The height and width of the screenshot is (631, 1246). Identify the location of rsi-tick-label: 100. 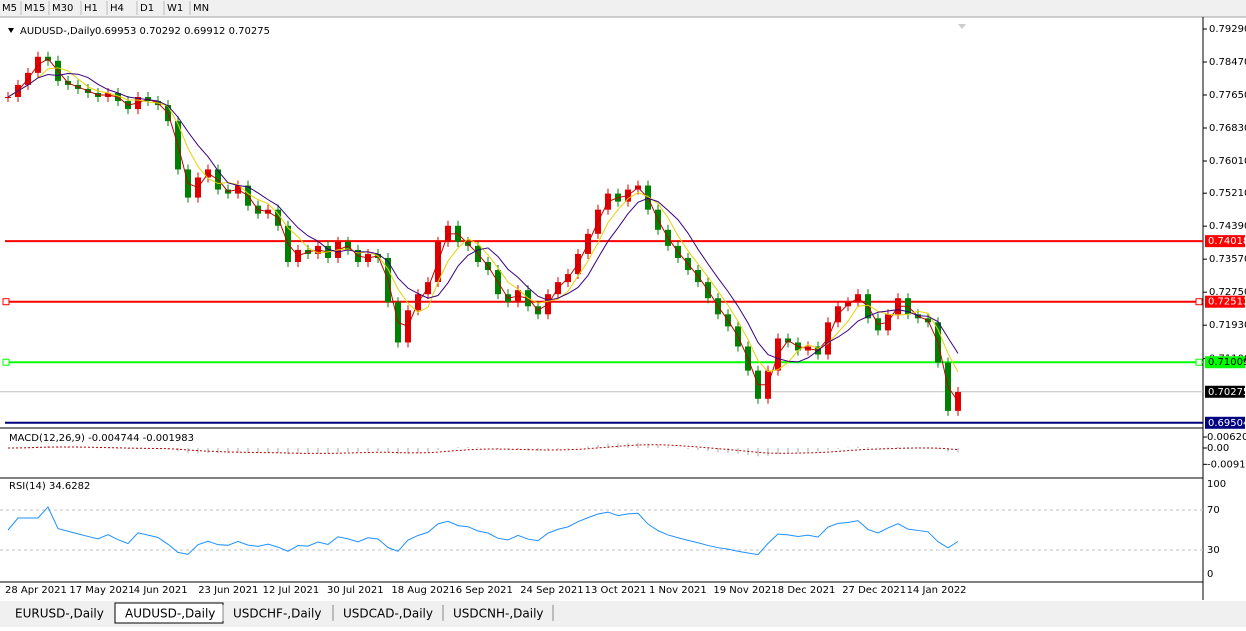
(1216, 484).